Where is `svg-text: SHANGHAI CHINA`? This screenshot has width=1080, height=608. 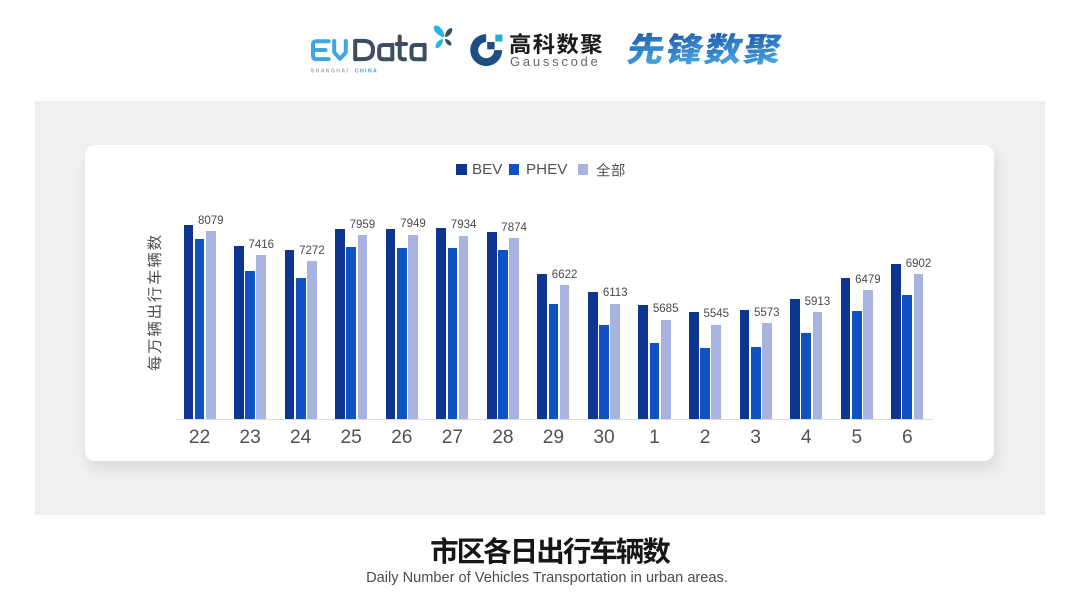
svg-text: SHANGHAI CHINA is located at coordinates (344, 72).